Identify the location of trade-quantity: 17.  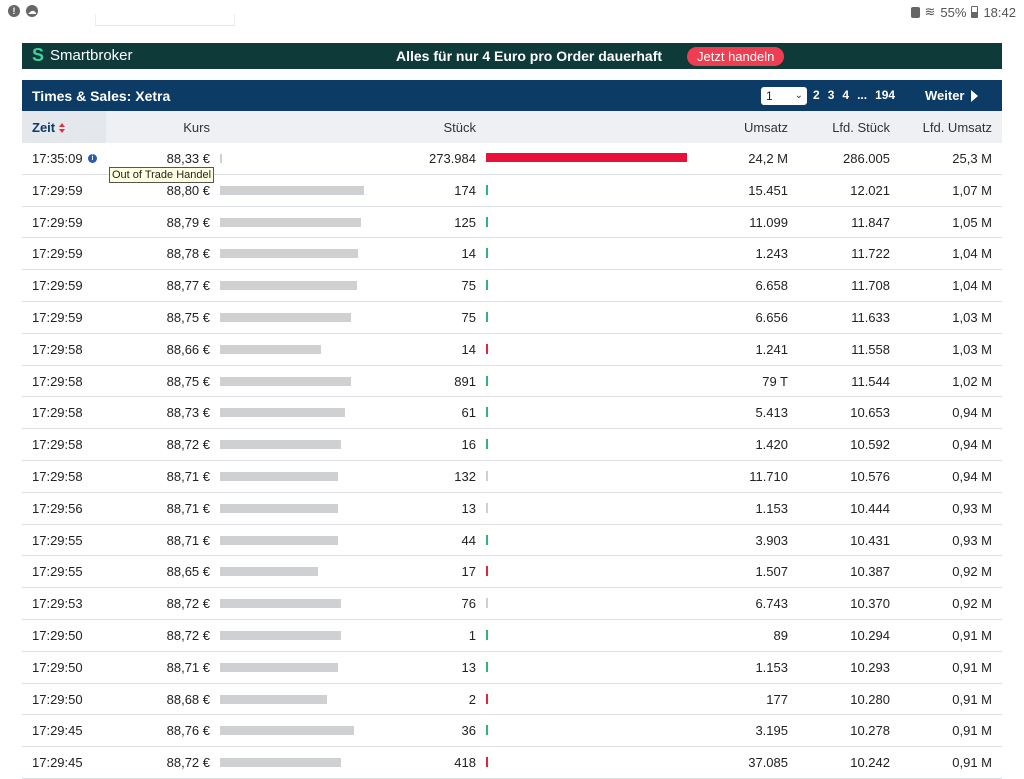
(468, 572).